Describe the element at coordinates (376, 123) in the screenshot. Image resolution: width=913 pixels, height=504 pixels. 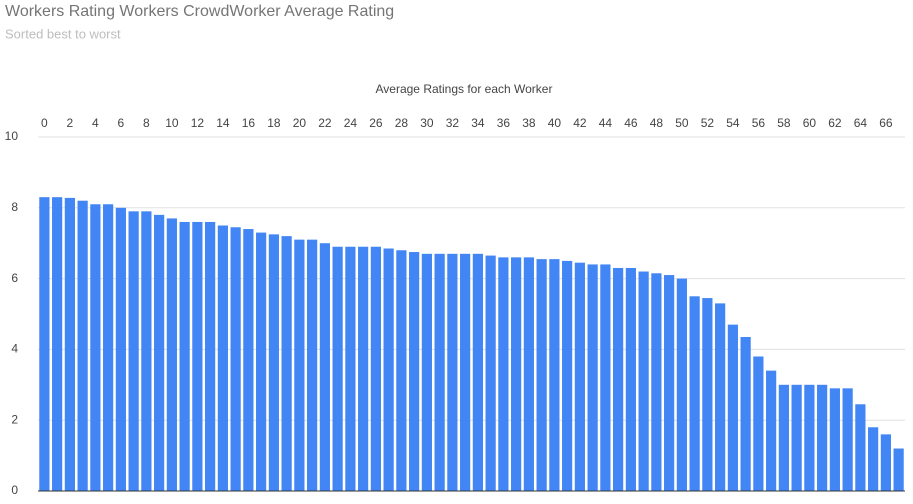
I see `x-tick-label: 26` at that location.